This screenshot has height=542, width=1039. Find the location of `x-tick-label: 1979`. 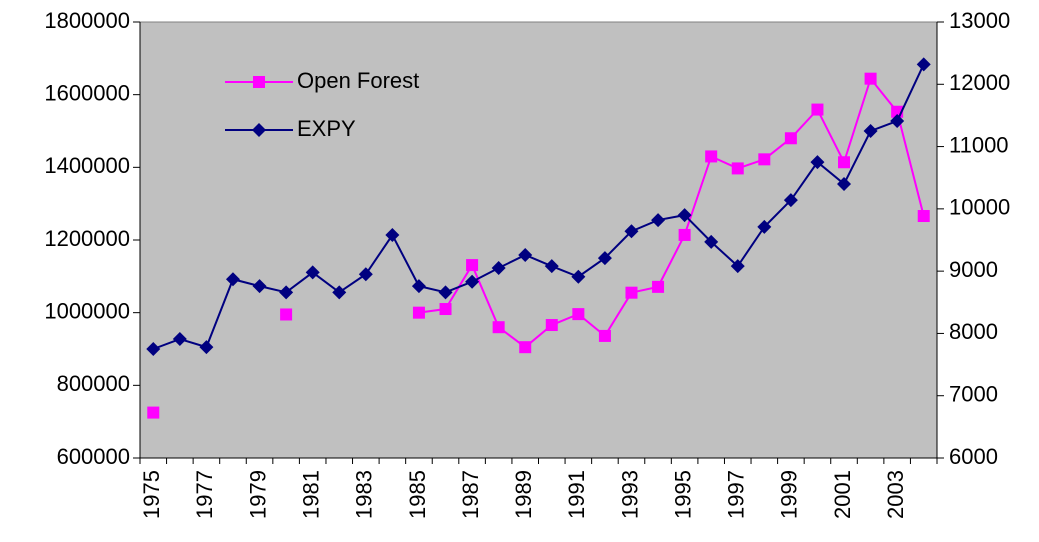

x-tick-label: 1979 is located at coordinates (257, 494).